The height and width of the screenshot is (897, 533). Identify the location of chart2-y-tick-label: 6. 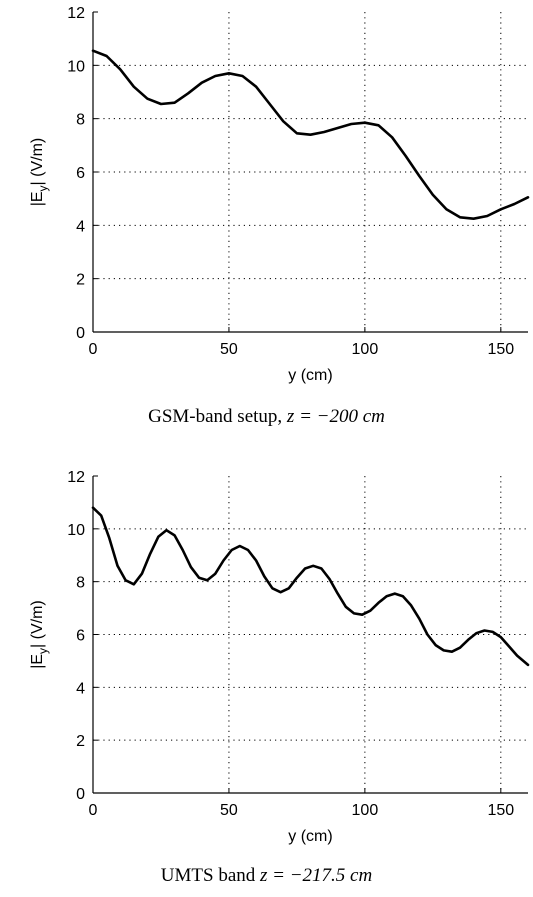
(80, 636).